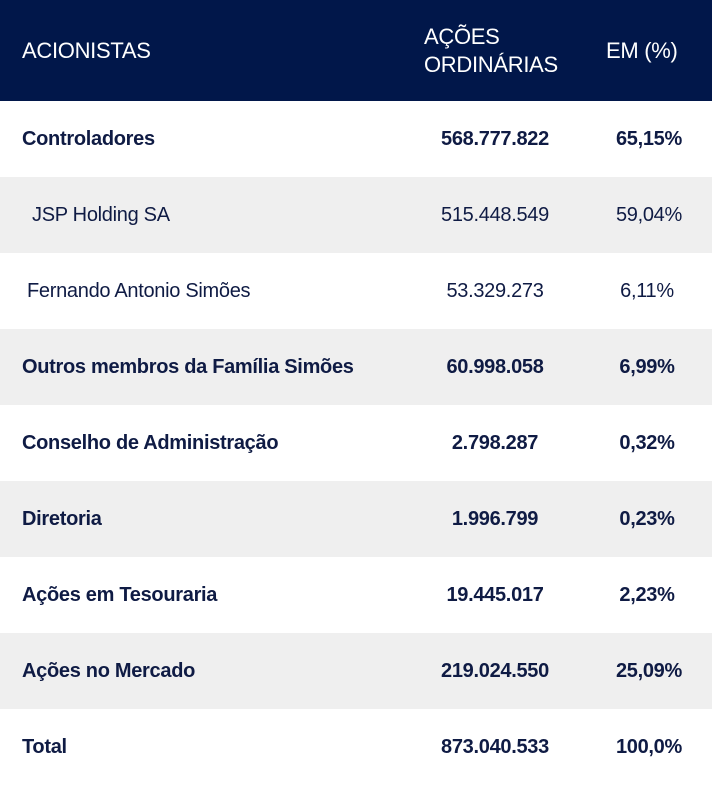 This screenshot has height=786, width=712. Describe the element at coordinates (647, 290) in the screenshot. I see `row-percent: 6,11%` at that location.